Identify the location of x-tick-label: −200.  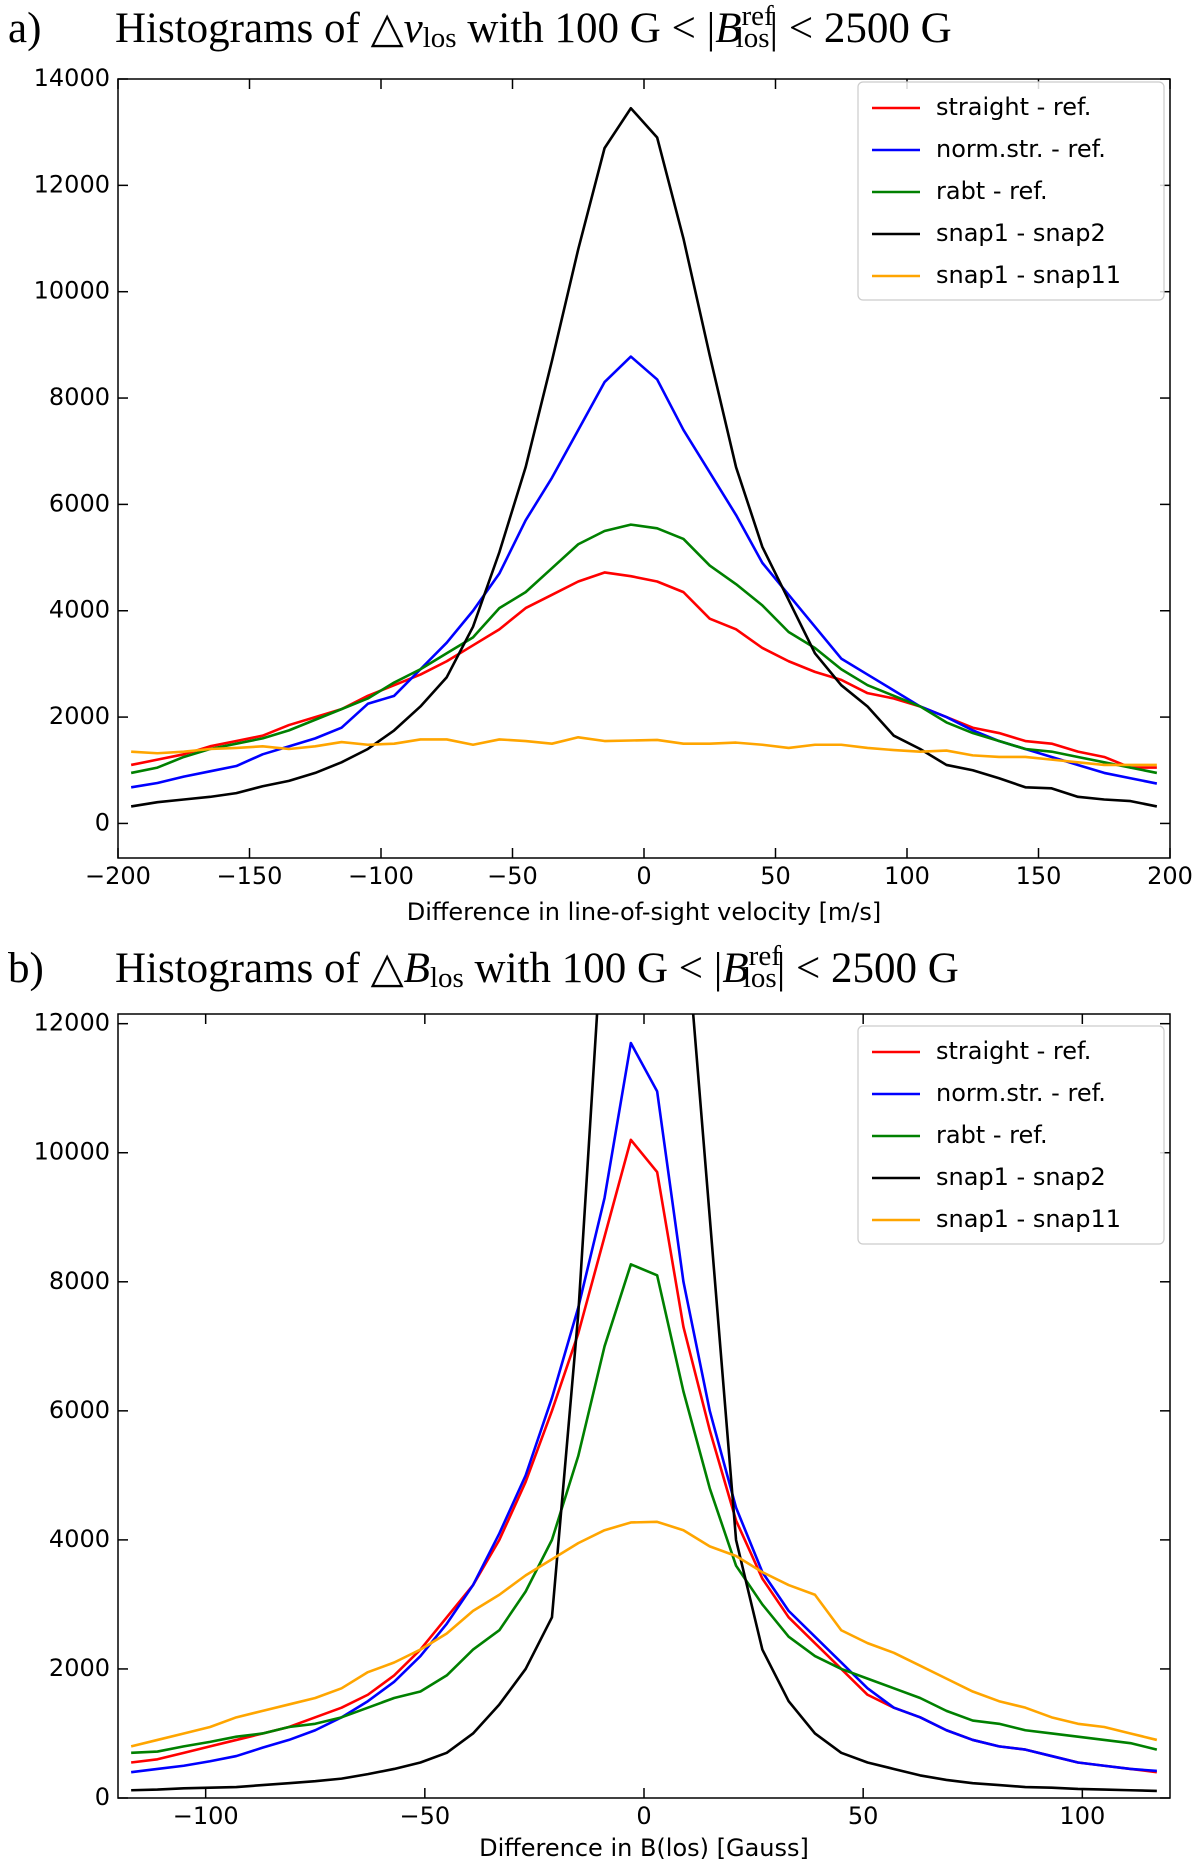
(118, 876).